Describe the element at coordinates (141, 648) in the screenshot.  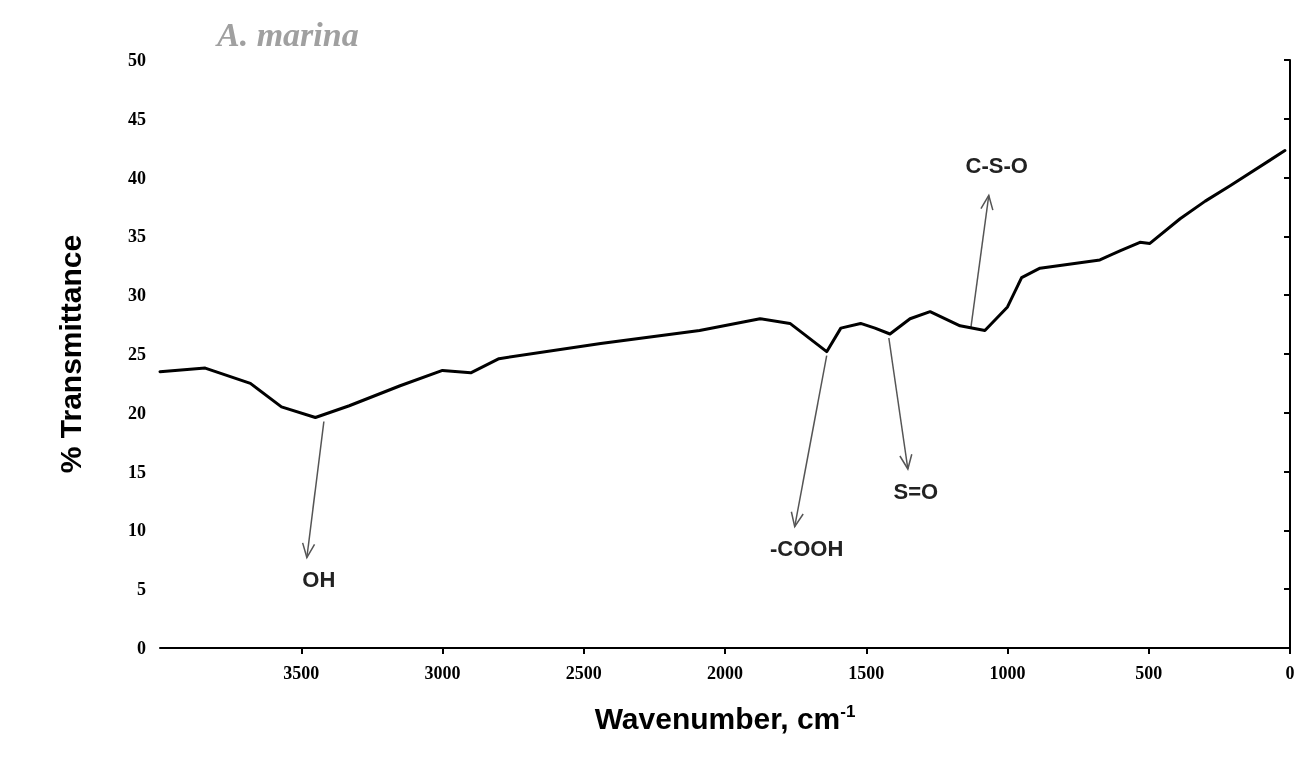
I see `y-tick-label: 0` at that location.